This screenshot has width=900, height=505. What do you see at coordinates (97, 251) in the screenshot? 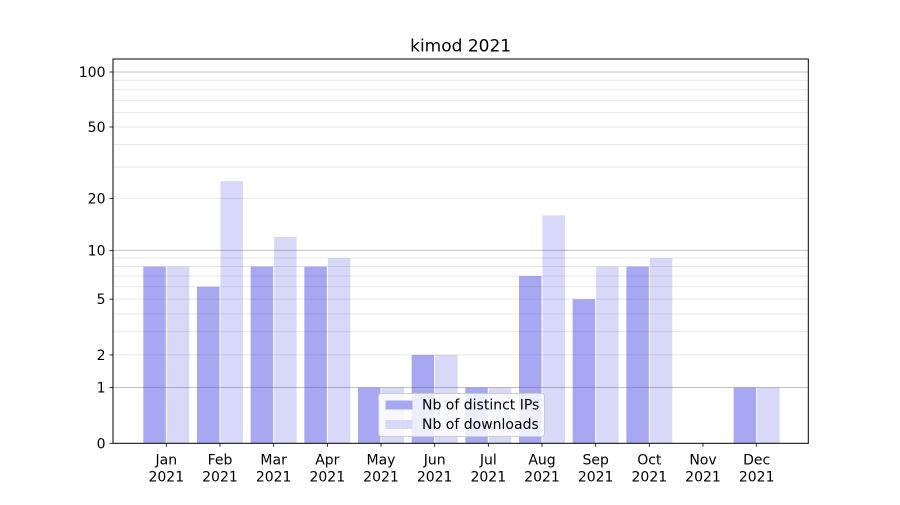
I see `y-tick-label-10: 10` at bounding box center [97, 251].